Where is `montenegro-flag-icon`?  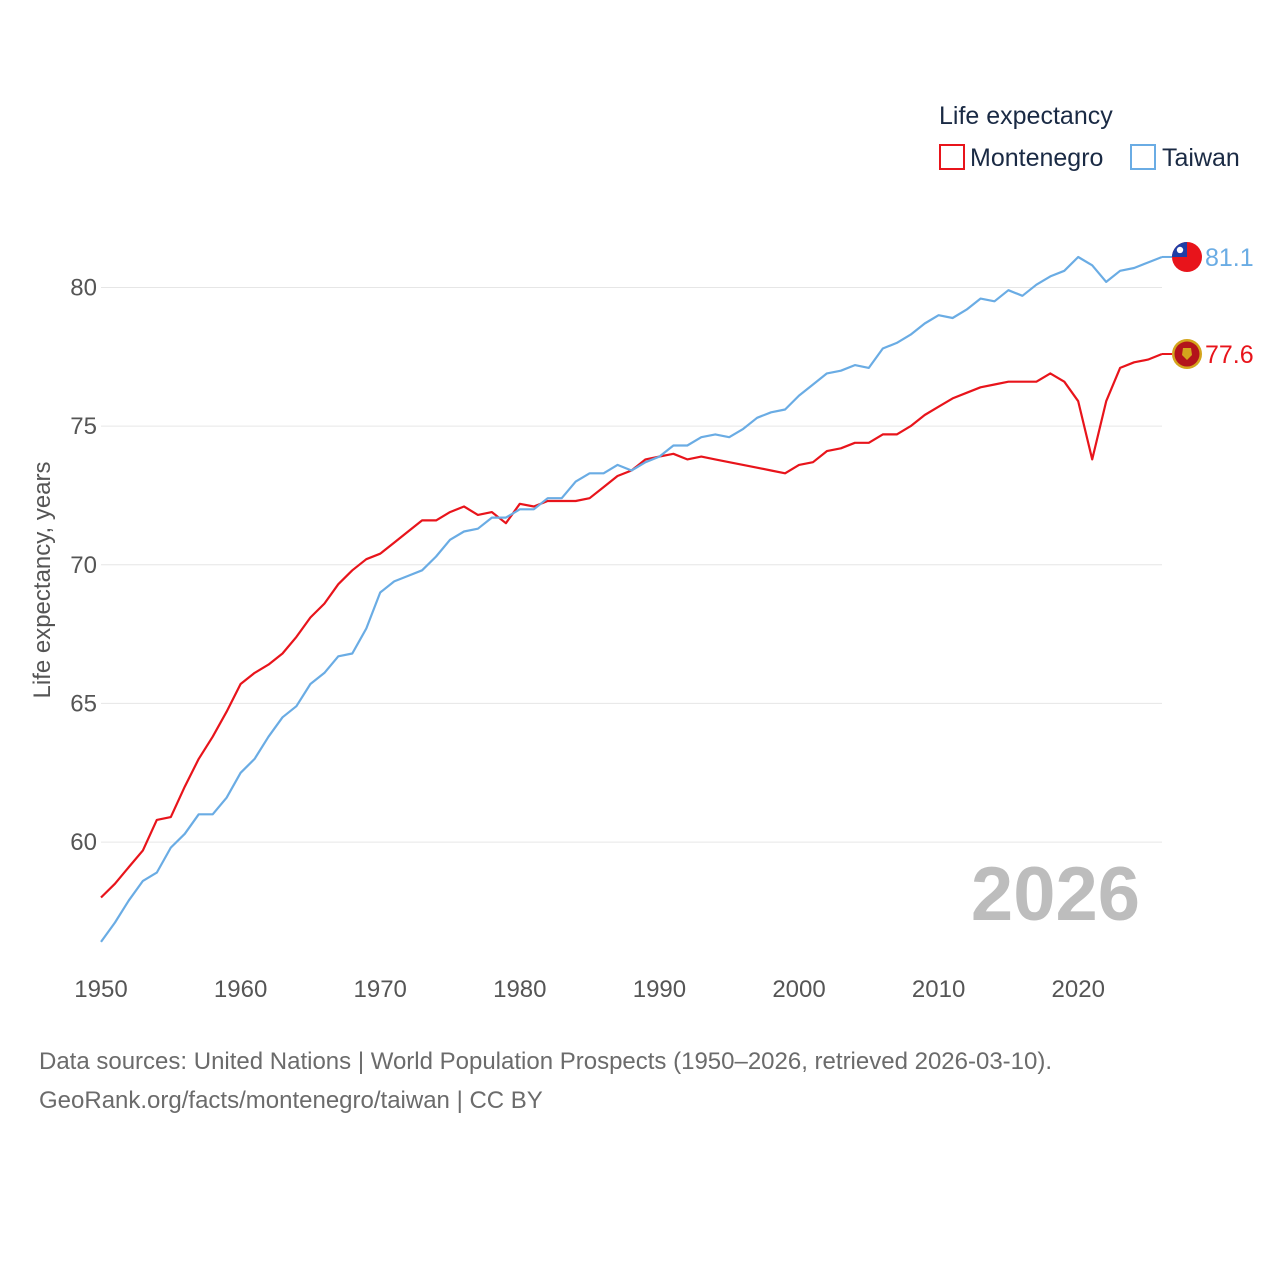 montenegro-flag-icon is located at coordinates (1187, 354).